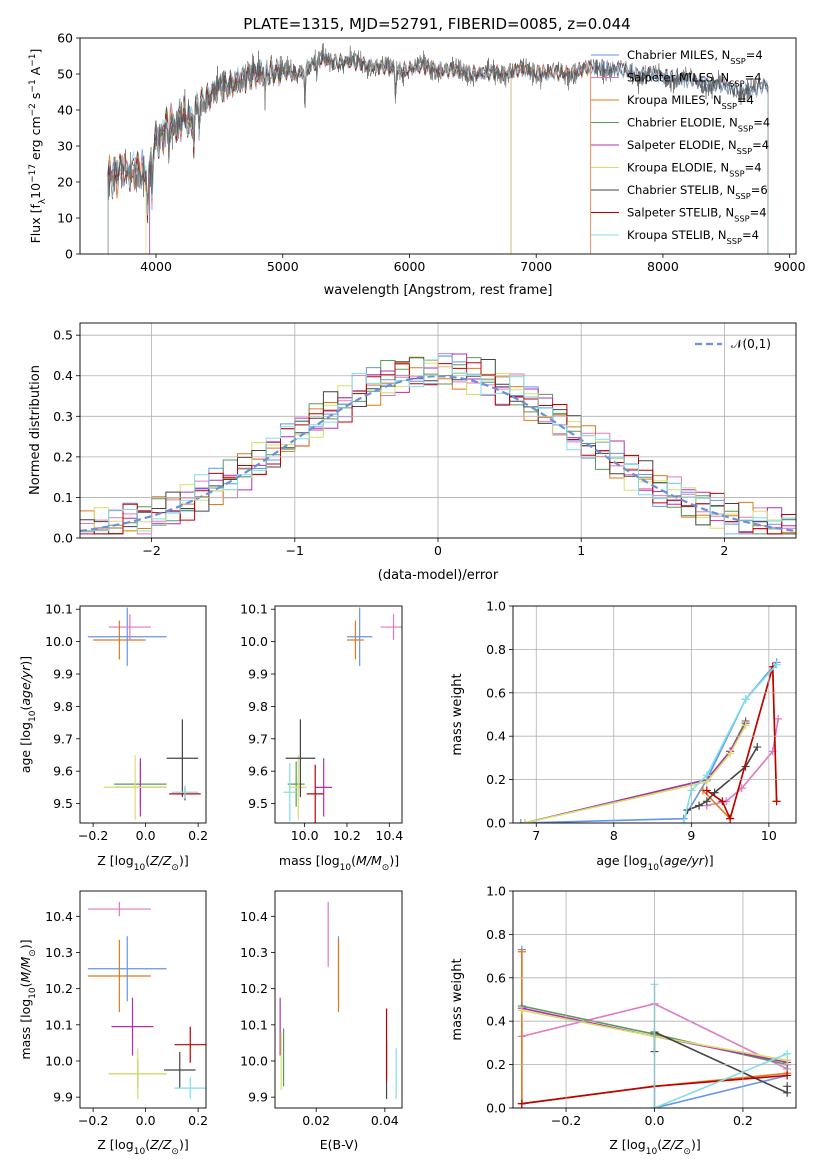  What do you see at coordinates (59, 609) in the screenshot?
I see `age_vs_Z-ytick-label: 10.1` at bounding box center [59, 609].